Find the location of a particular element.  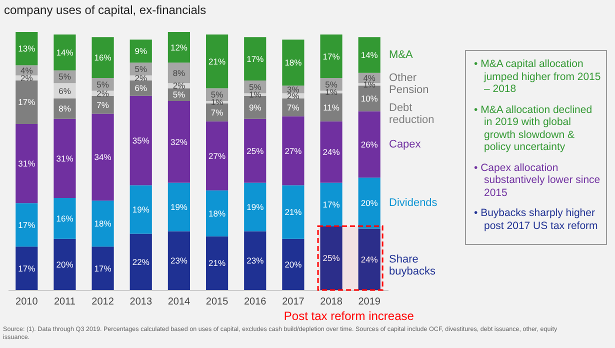

data-label: 3% is located at coordinates (293, 89).